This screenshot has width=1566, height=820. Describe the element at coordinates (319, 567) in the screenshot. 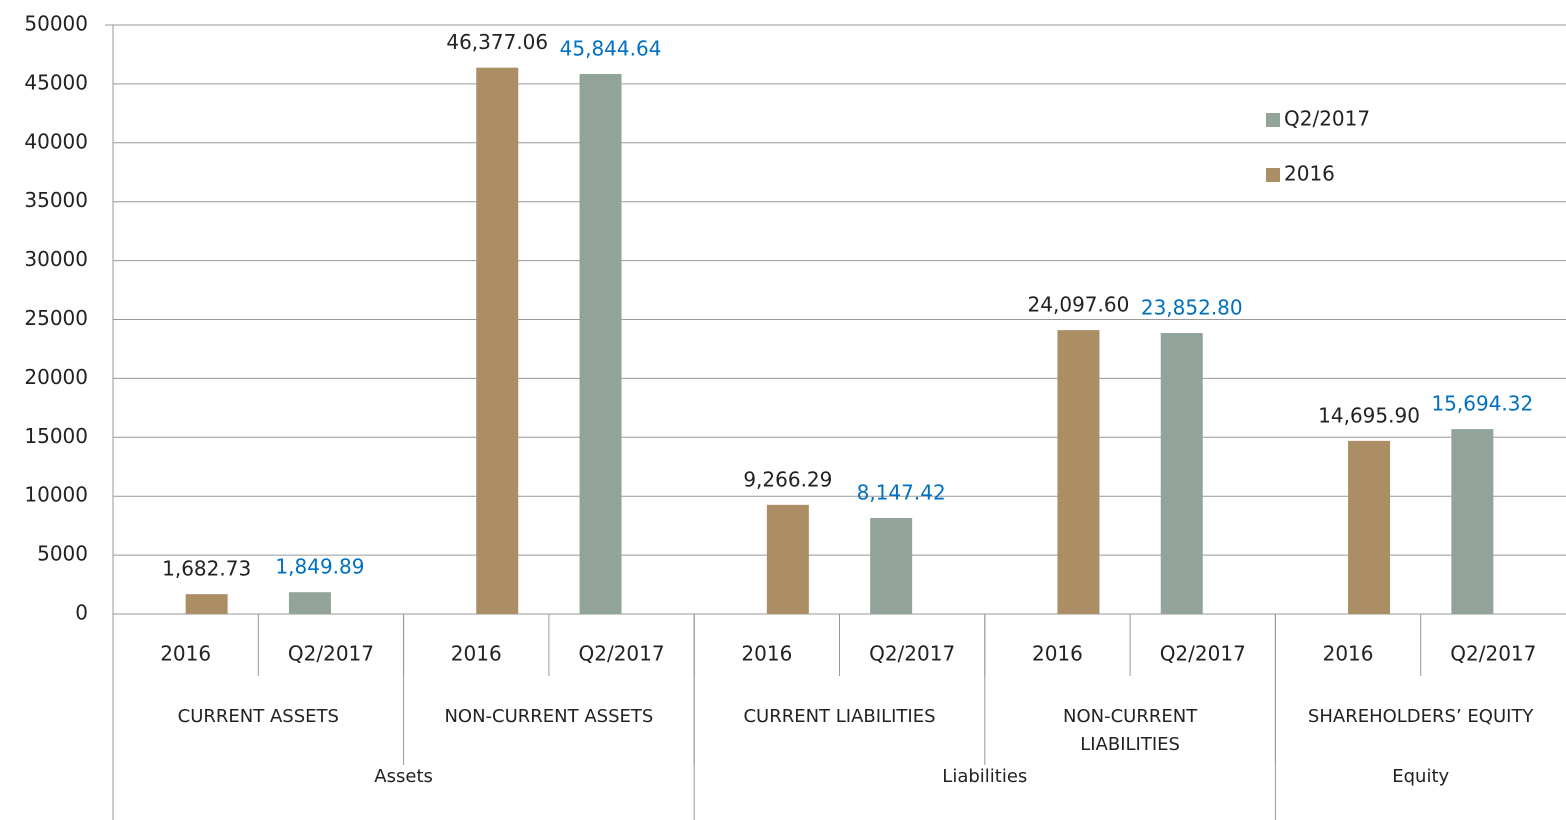

I see `data-label: 1,849.89` at that location.